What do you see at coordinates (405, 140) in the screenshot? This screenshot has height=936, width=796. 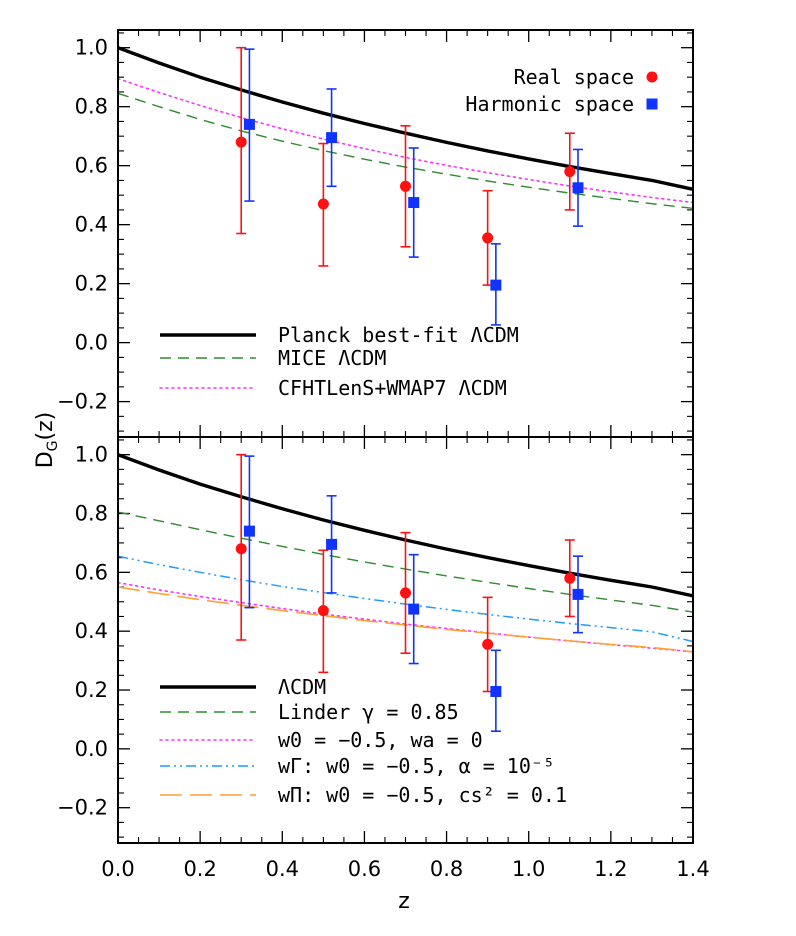 I see `series-cfhtlens-wmap7-cdm` at bounding box center [405, 140].